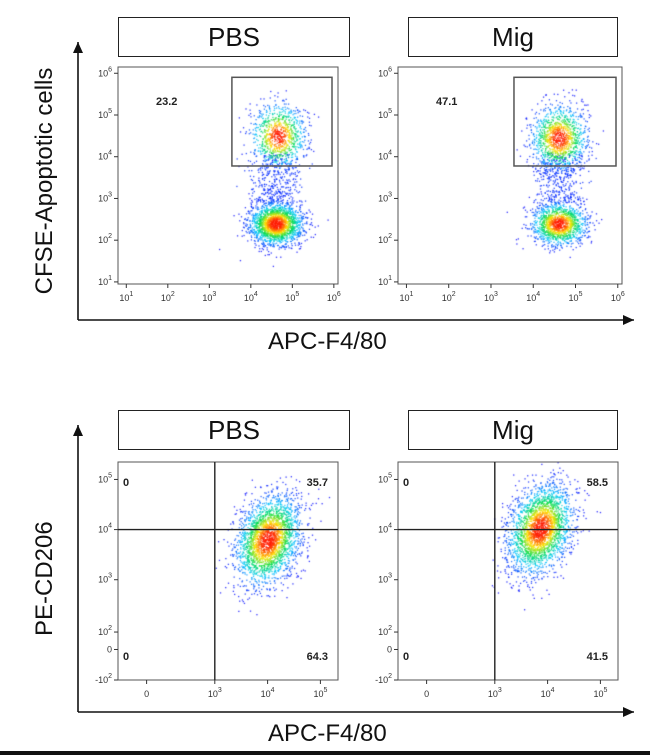 The width and height of the screenshot is (650, 755). I want to click on panel-header-pbs-bottom: PBS, so click(234, 430).